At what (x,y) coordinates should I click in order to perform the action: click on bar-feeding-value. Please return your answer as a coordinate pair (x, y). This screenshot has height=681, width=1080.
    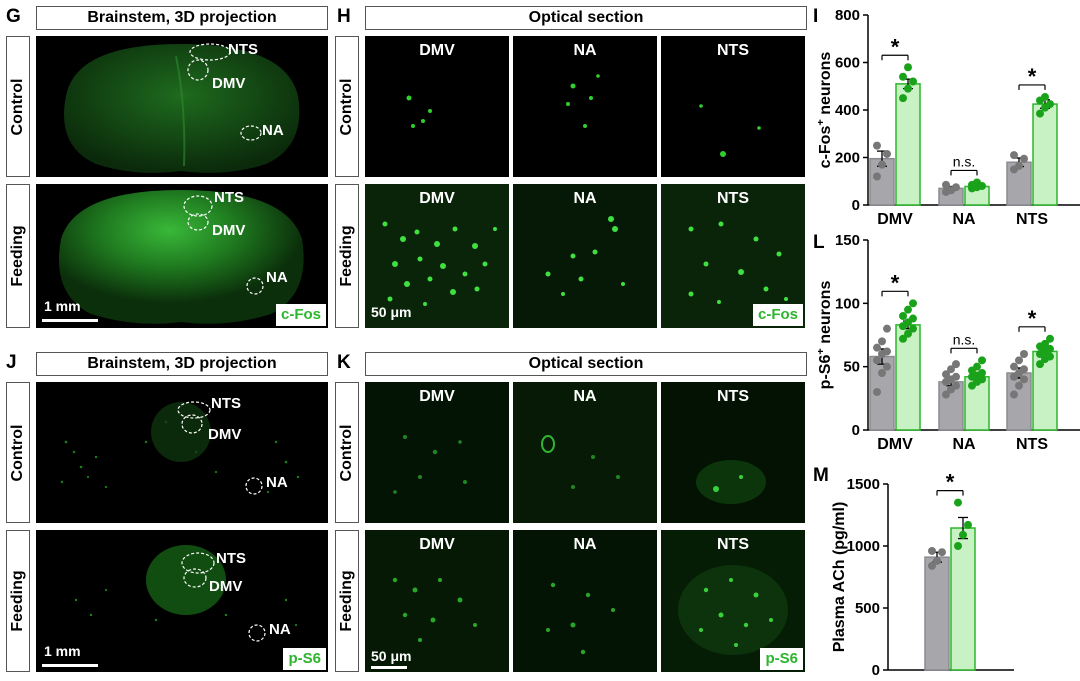
    Looking at the image, I should click on (963, 599).